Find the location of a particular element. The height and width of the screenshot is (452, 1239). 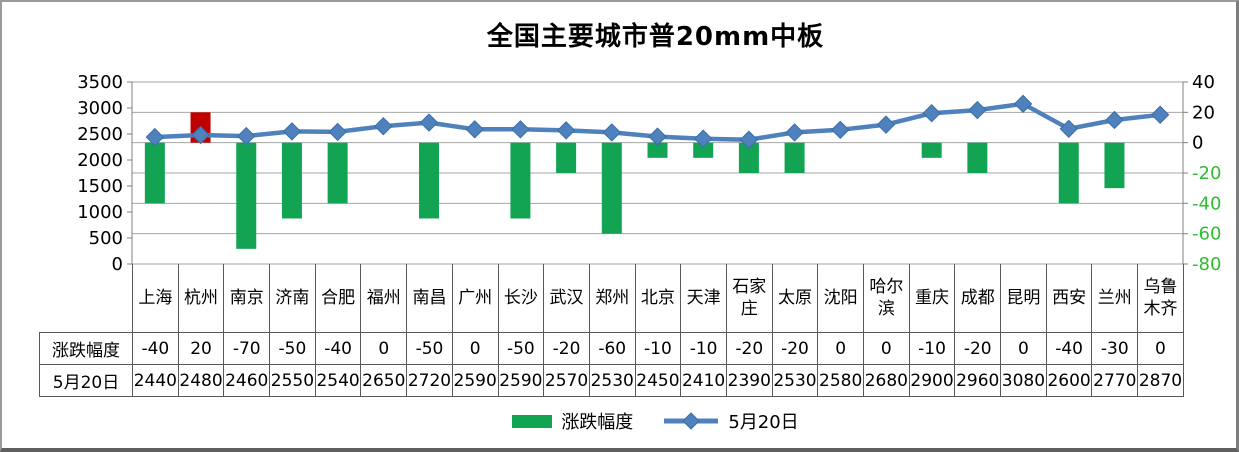

chart-title: 全国主要城市普20mm中板 is located at coordinates (655, 37).